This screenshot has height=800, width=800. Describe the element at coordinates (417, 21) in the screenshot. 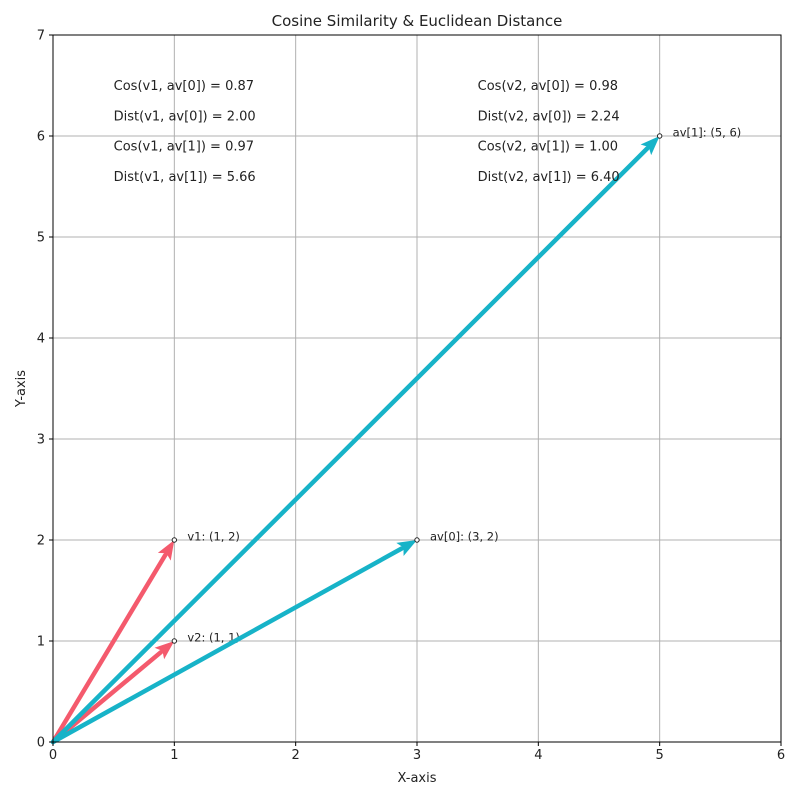

I see `chart-title: Cosine Similarity & Euclidean Distance` at that location.